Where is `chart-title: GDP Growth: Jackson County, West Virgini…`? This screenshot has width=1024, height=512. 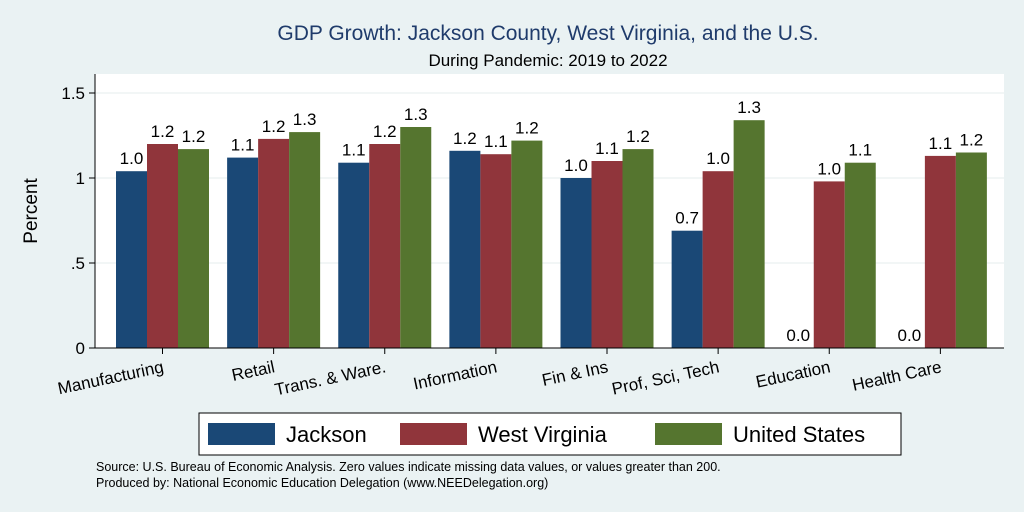 chart-title: GDP Growth: Jackson County, West Virgini… is located at coordinates (547, 33).